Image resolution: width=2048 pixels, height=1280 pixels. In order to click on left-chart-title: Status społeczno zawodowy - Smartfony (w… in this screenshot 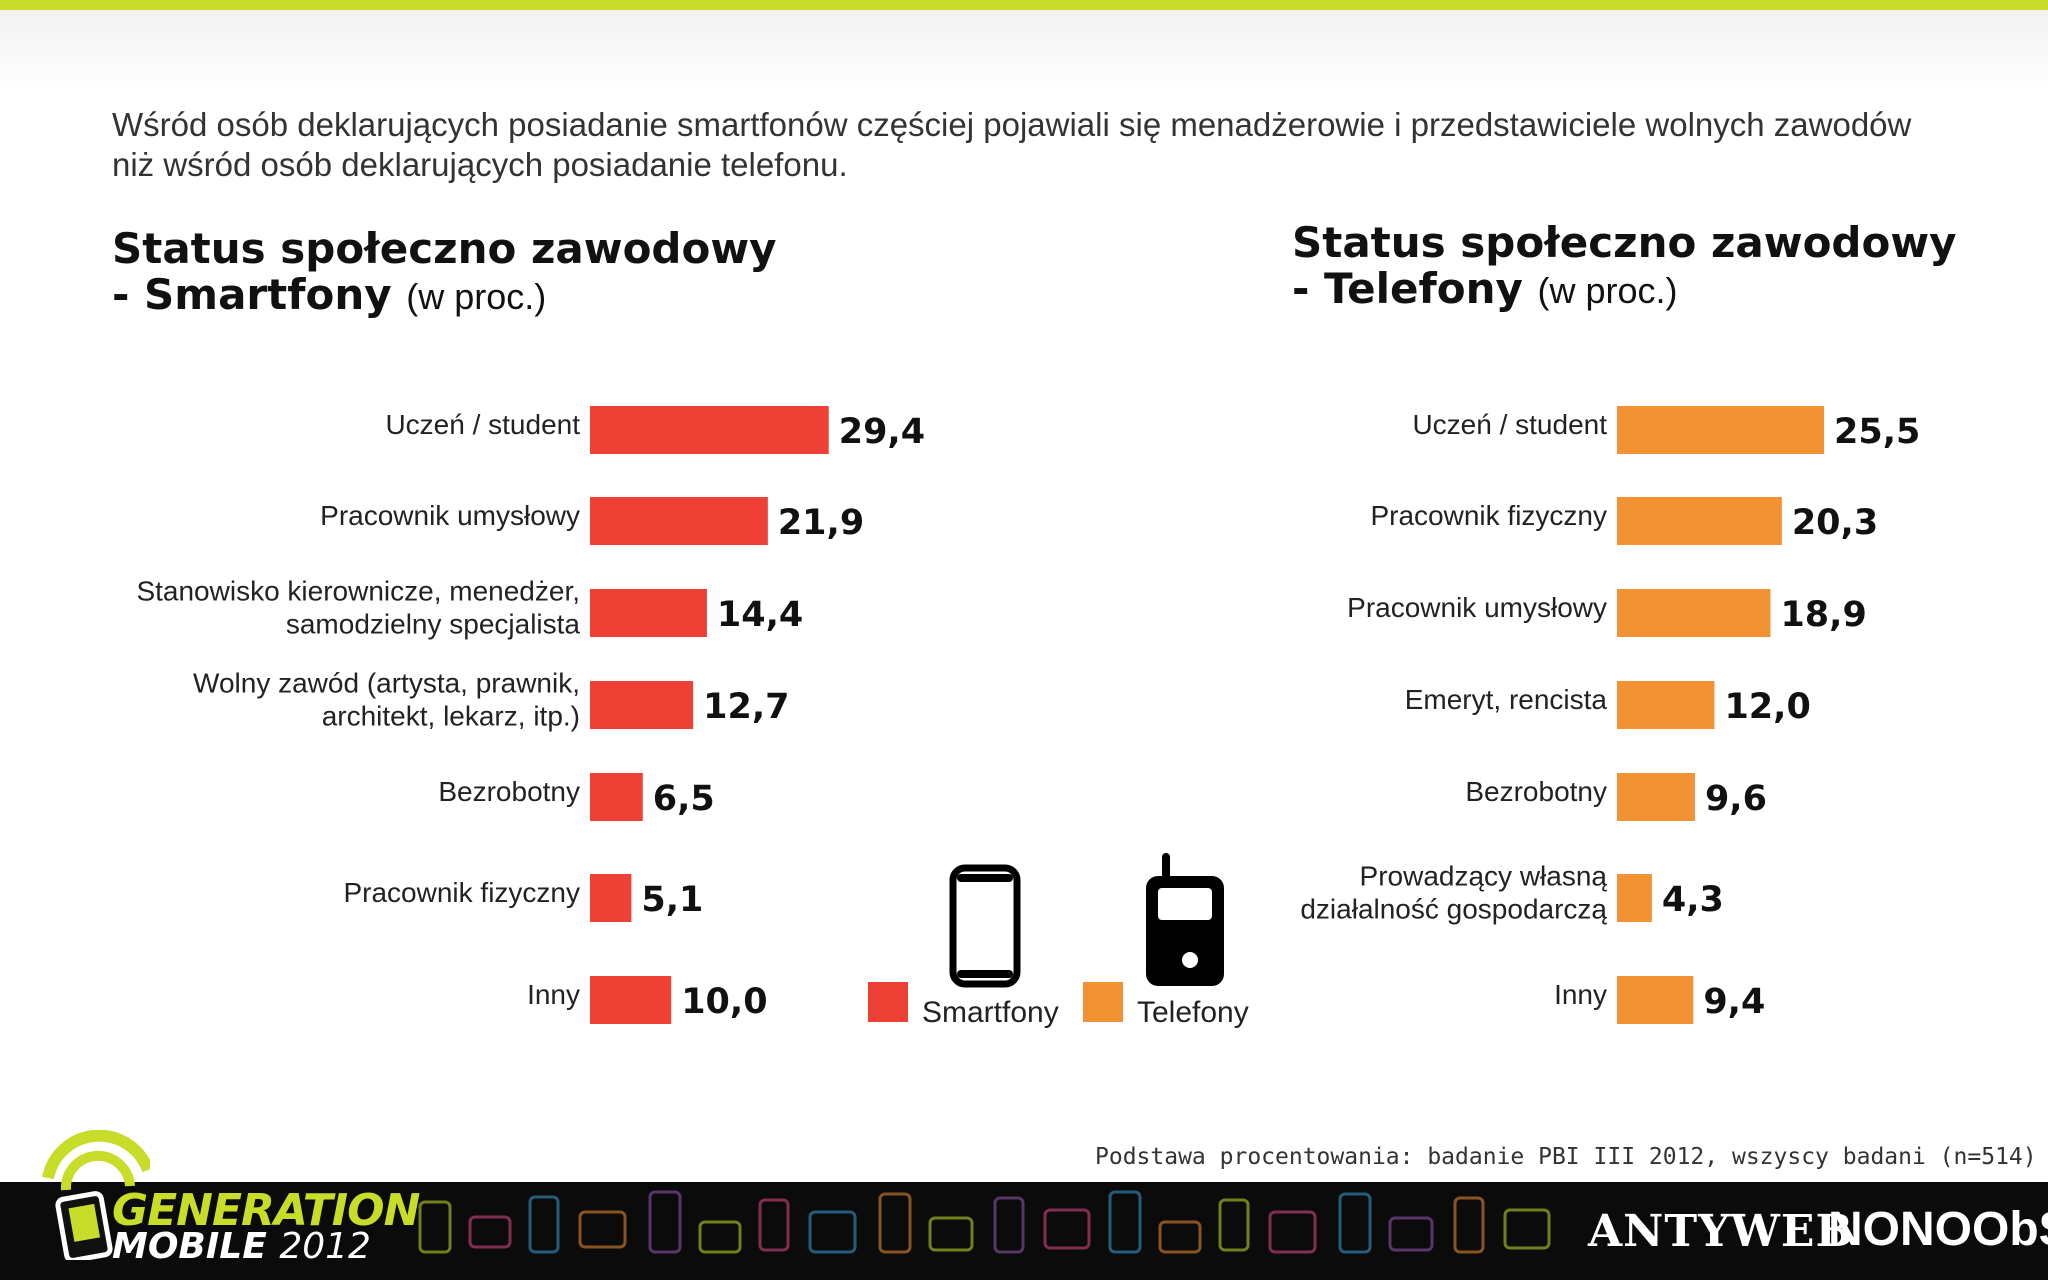, I will do `click(444, 273)`.